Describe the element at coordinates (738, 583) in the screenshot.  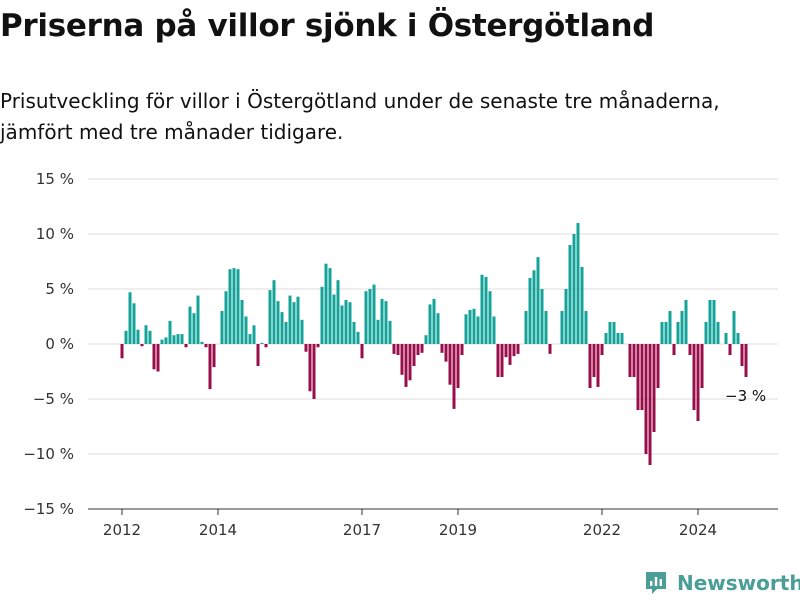
I see `brand-name: Newsworthy` at that location.